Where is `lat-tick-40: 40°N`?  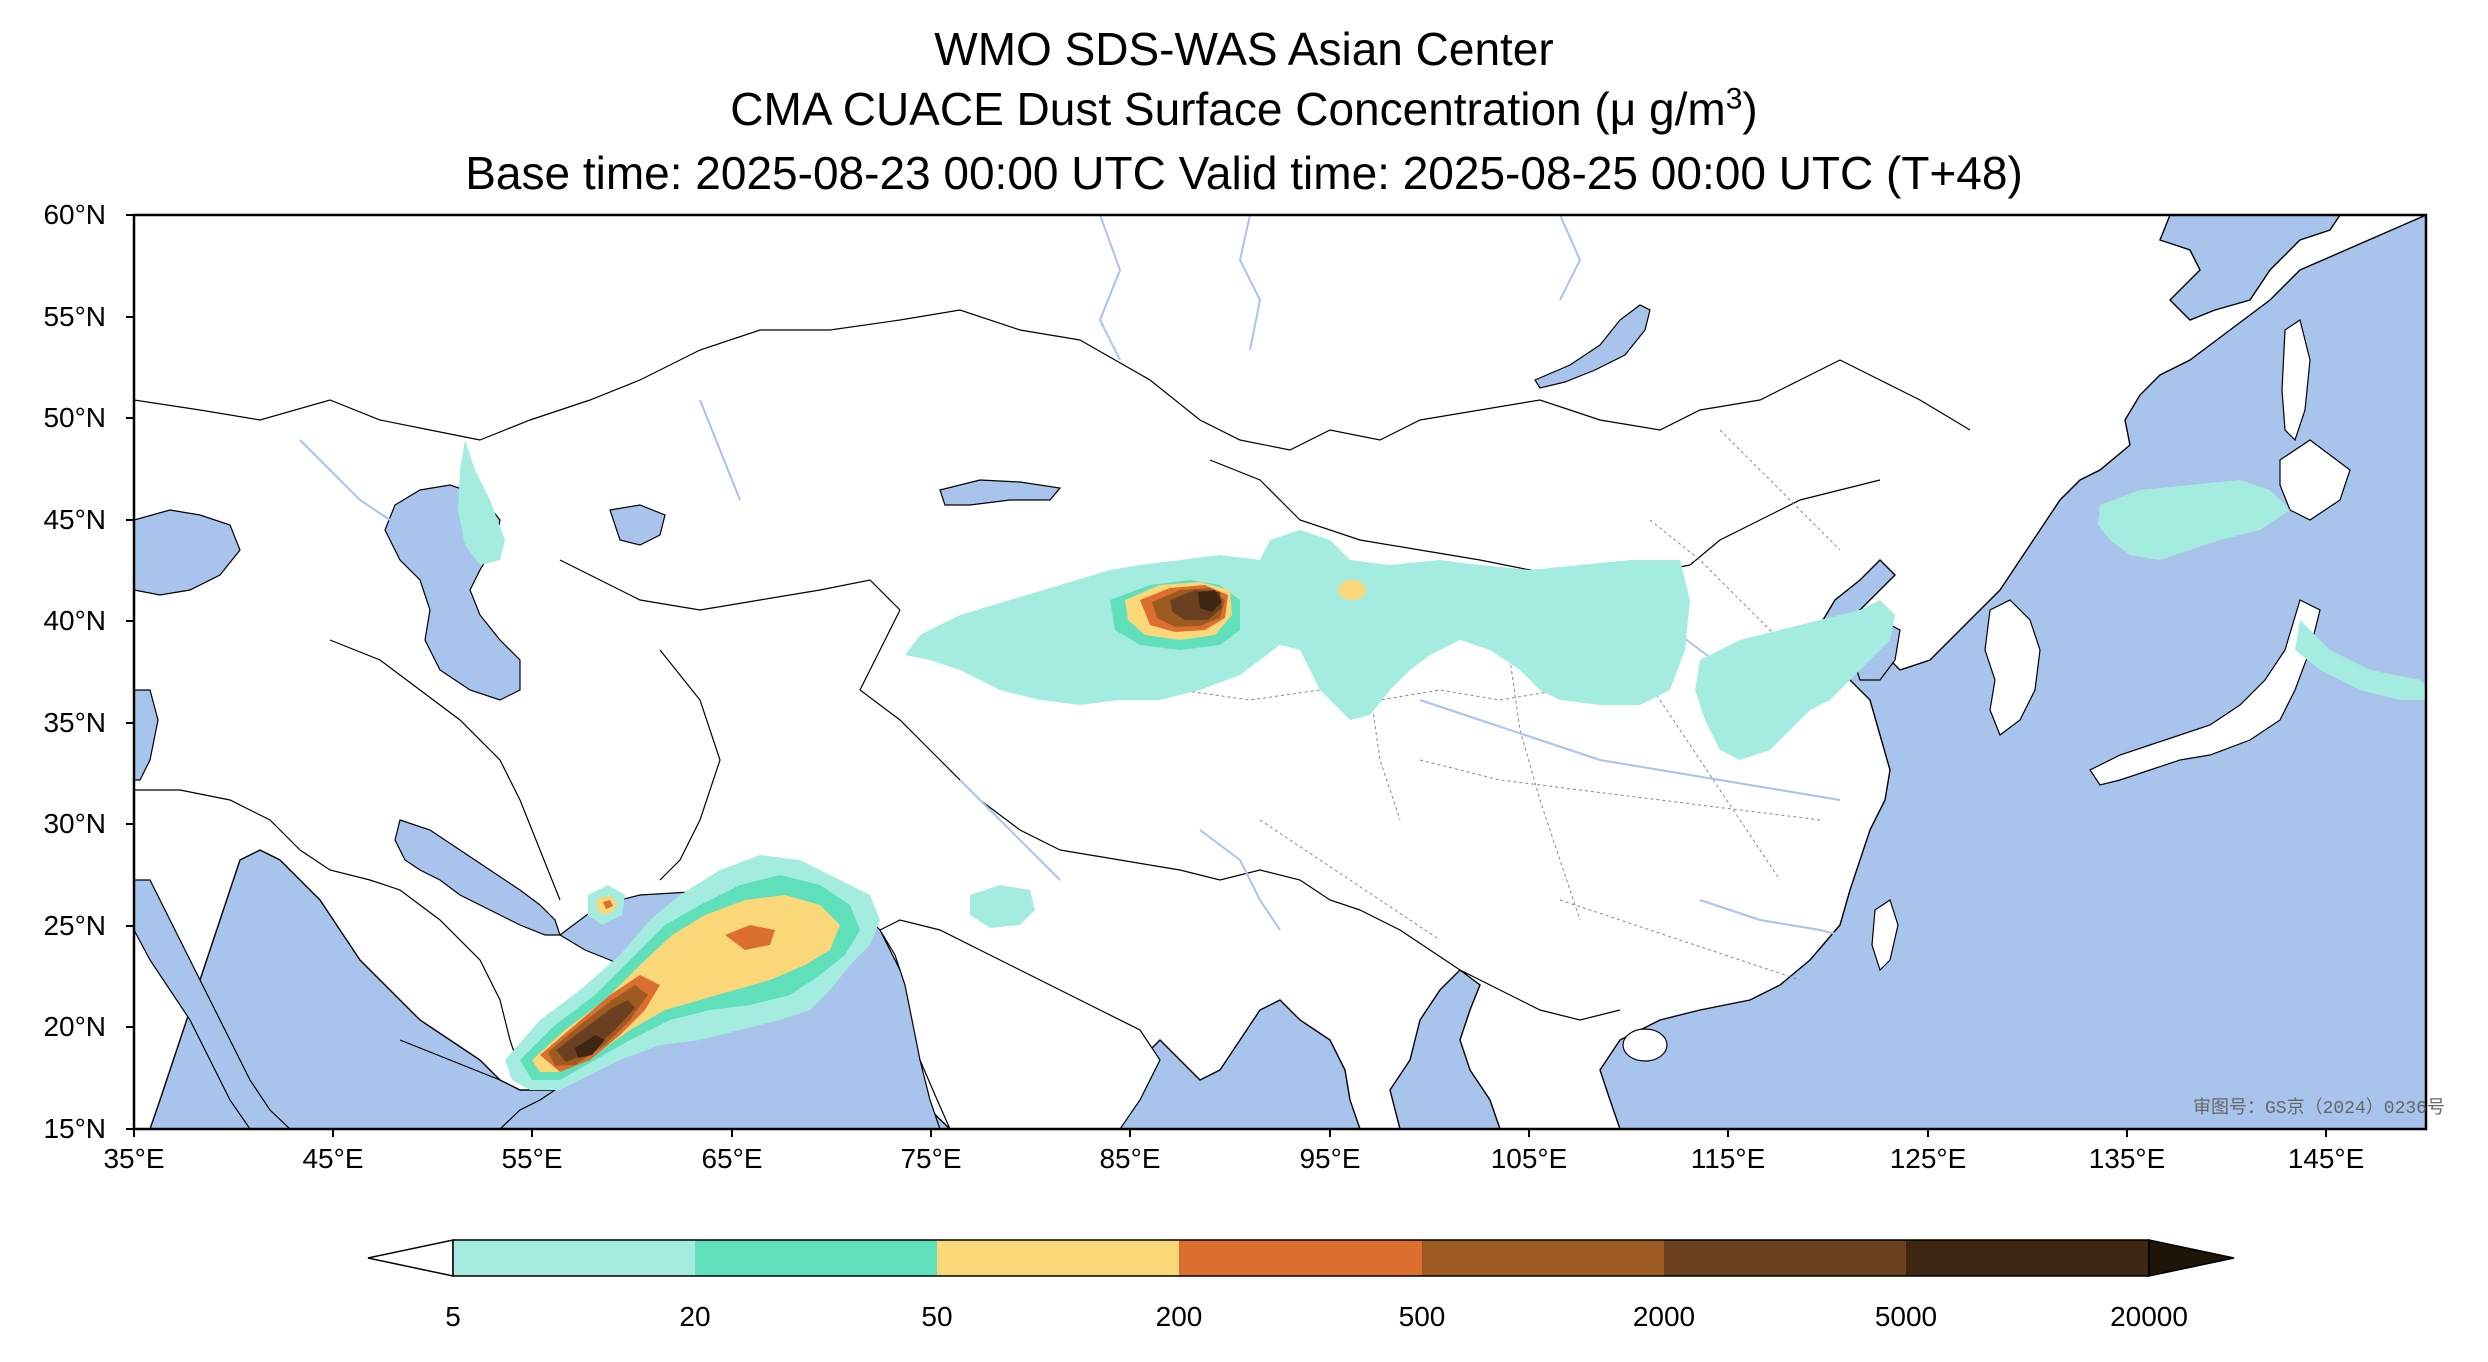
lat-tick-40: 40°N is located at coordinates (74, 620).